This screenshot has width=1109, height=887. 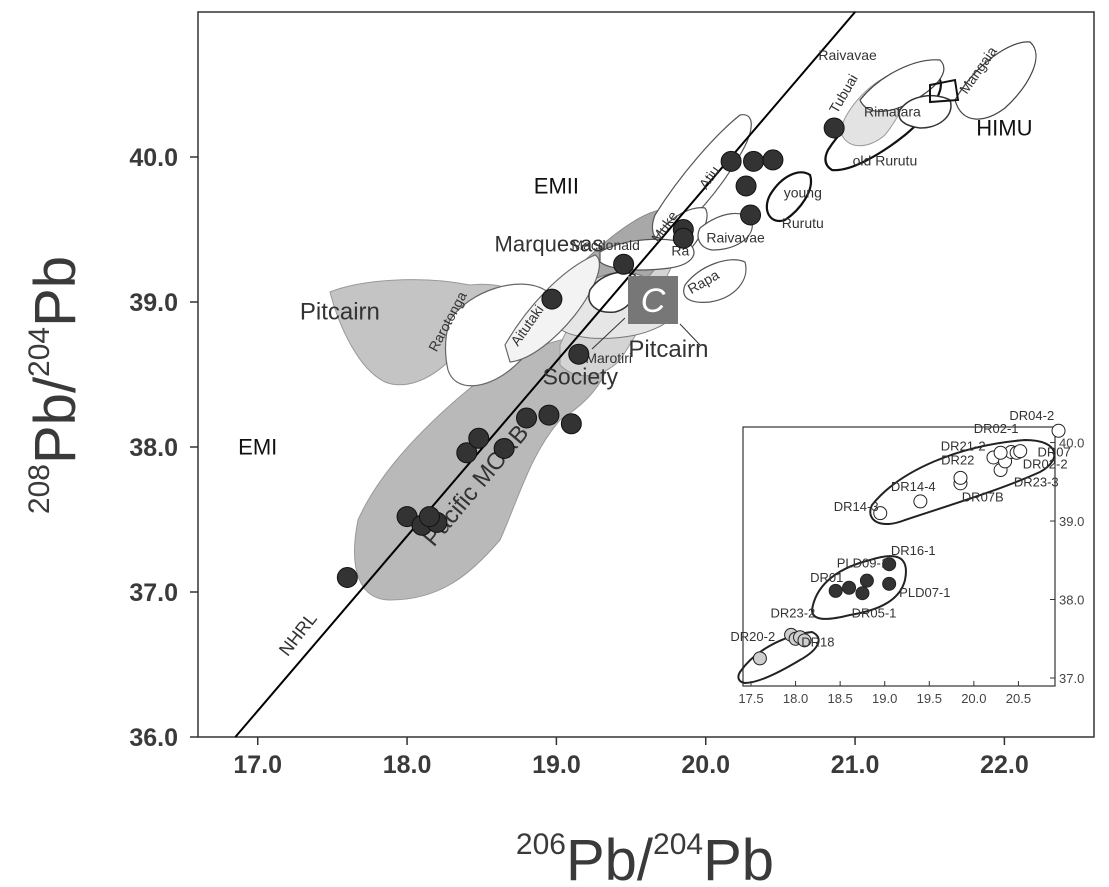 I want to click on rarotonga-field, so click(x=497, y=335).